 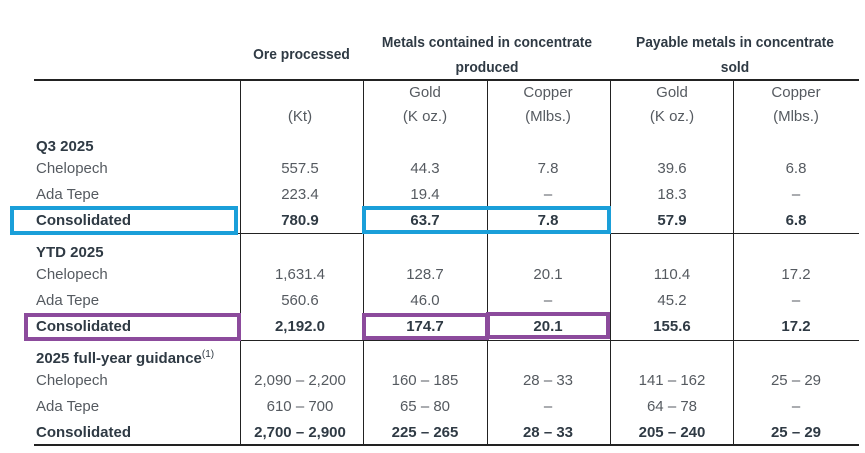 I want to click on table-cell: 128.7, so click(x=425, y=274).